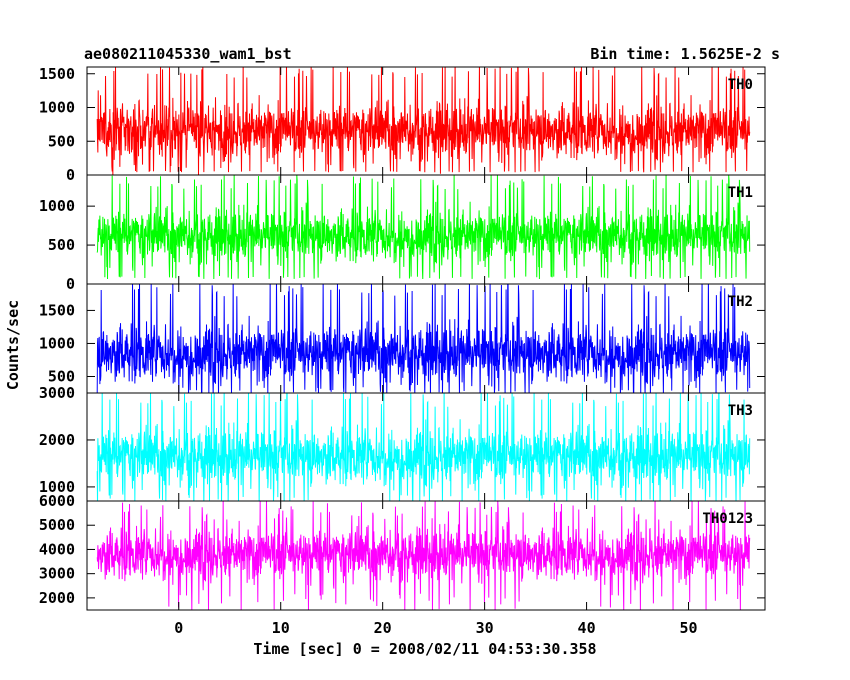  Describe the element at coordinates (178, 628) in the screenshot. I see `x-tick-label: 0` at that location.